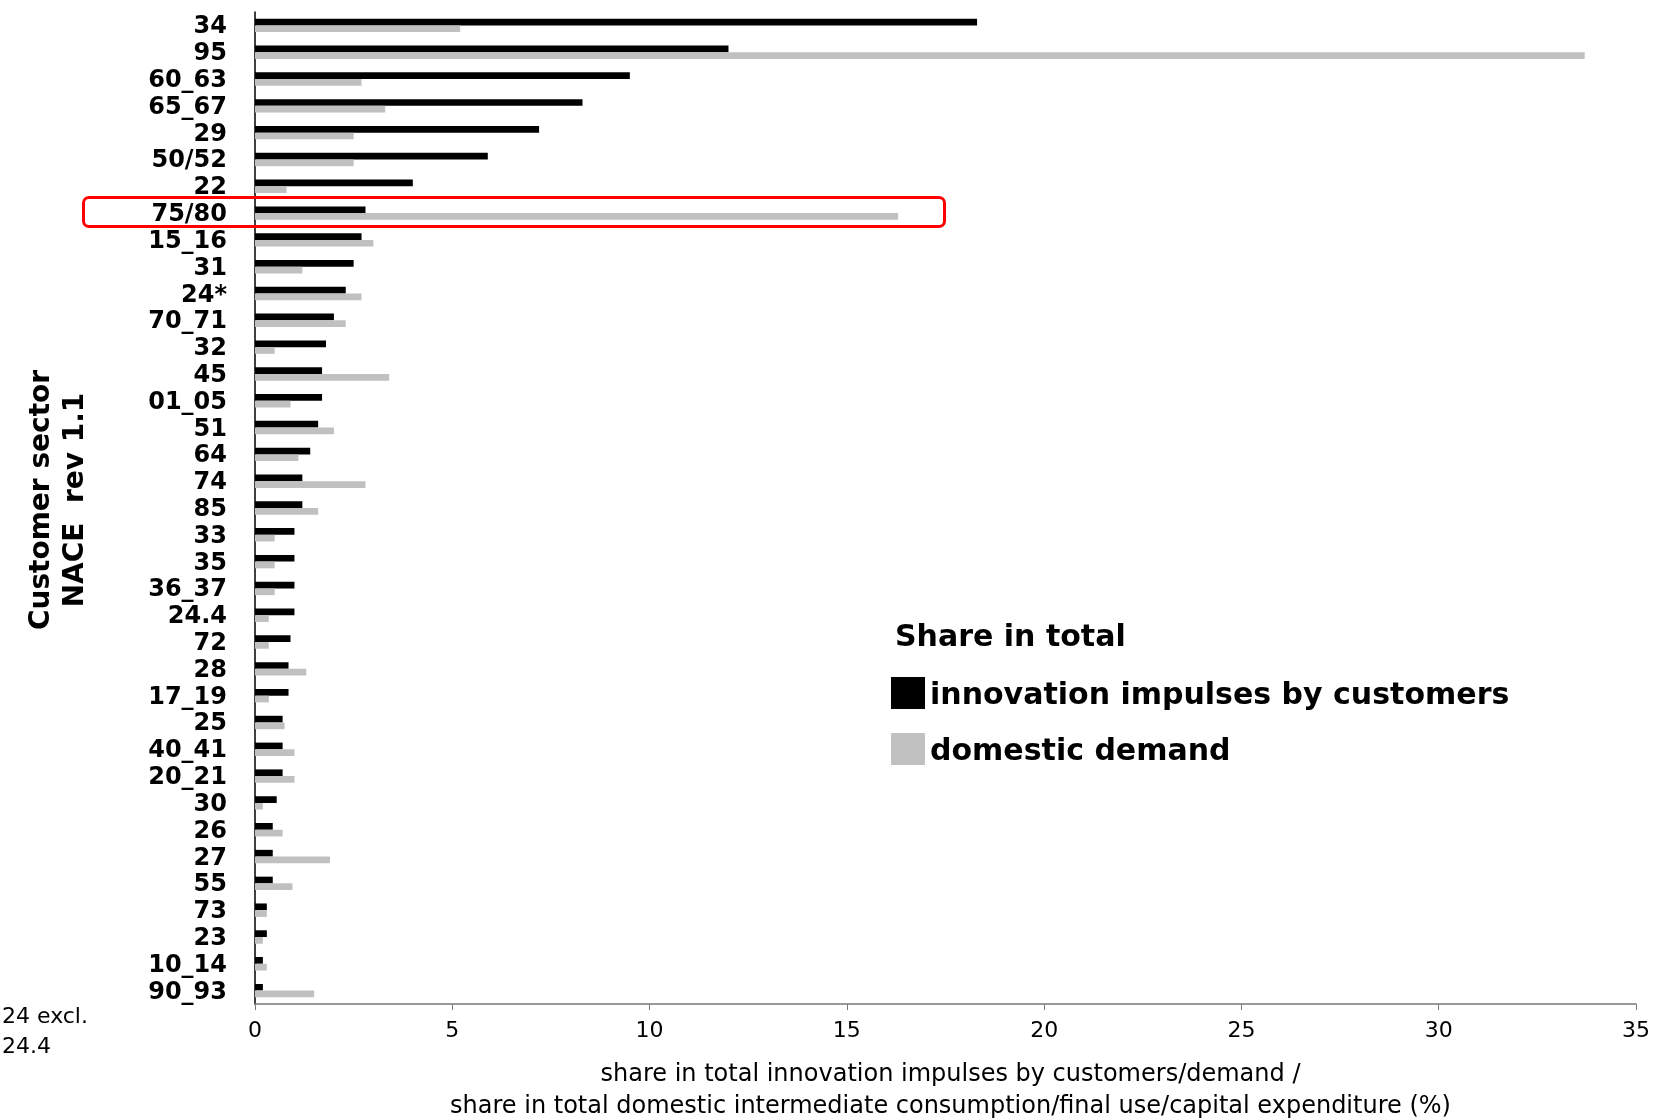 This screenshot has width=1665, height=1119. Describe the element at coordinates (1636, 1029) in the screenshot. I see `x-tick-label: 35` at that location.